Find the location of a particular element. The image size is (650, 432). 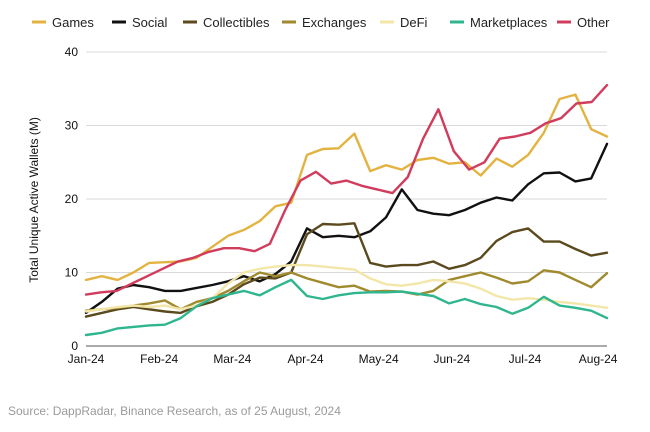

x-tick-label: May-24 is located at coordinates (379, 359).